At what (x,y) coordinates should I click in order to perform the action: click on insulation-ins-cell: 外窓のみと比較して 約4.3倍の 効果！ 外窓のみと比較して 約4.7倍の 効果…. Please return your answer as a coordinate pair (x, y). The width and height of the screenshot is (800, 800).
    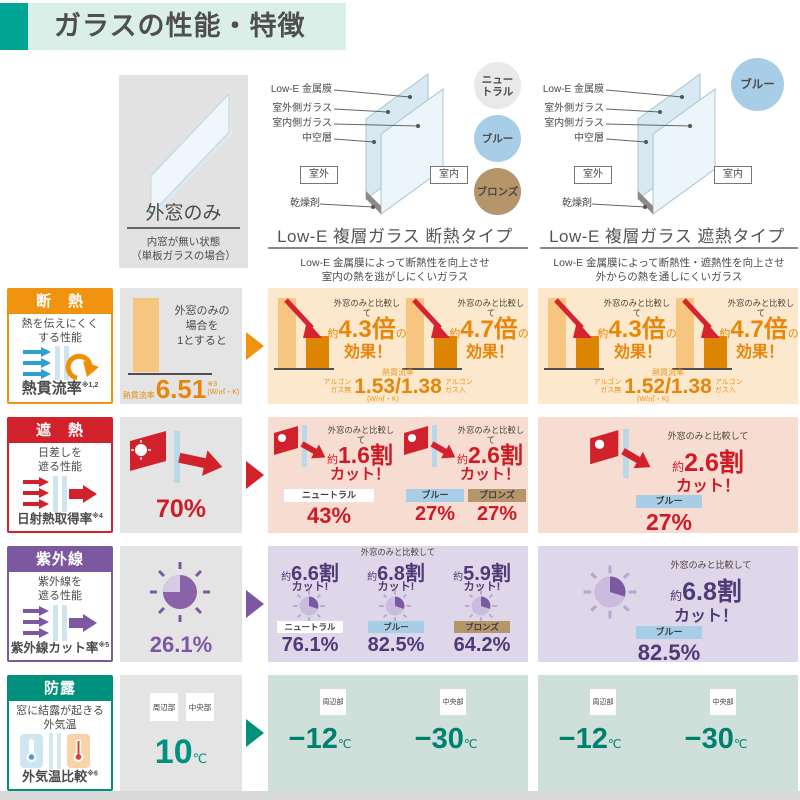
    Looking at the image, I should click on (399, 346).